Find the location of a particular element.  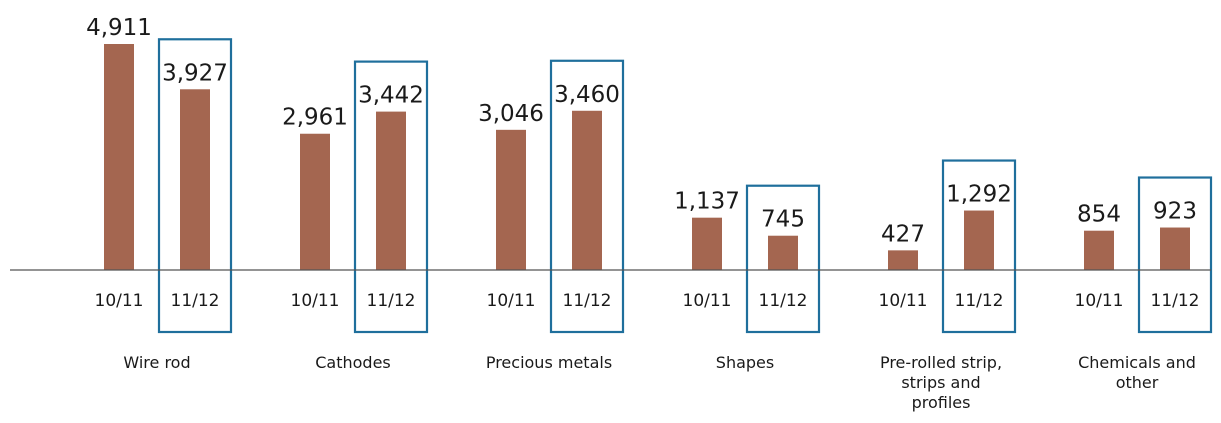

value-label: 3,927 is located at coordinates (195, 73).